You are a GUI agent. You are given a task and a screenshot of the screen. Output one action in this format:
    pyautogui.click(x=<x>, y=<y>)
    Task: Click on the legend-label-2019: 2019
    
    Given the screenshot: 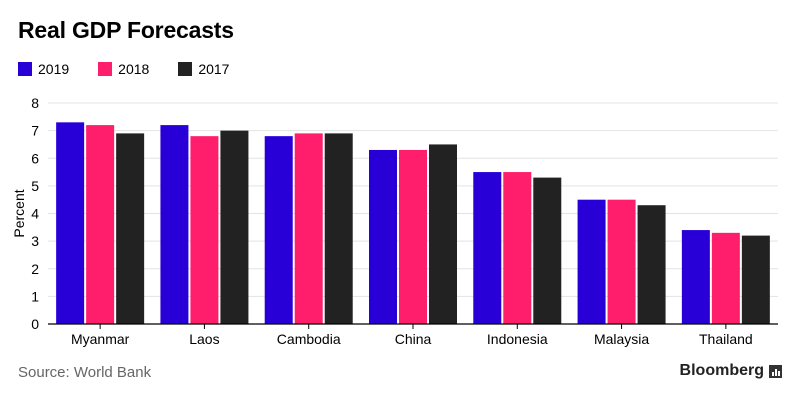 What is the action you would take?
    pyautogui.click(x=54, y=69)
    